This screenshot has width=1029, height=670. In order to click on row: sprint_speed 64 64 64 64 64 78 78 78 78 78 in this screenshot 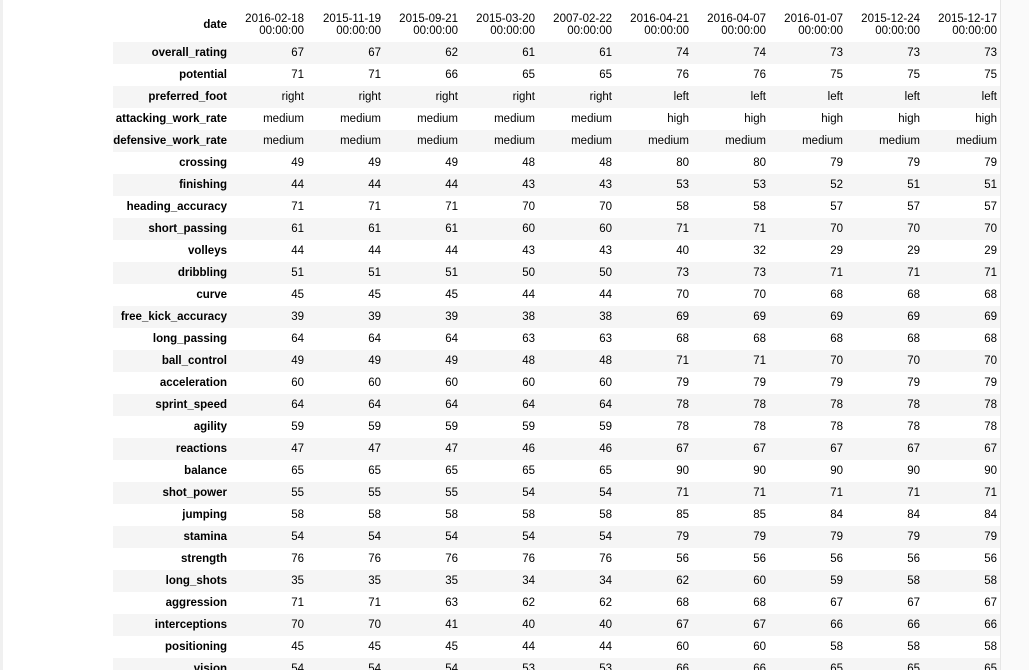, I will do `click(558, 405)`.